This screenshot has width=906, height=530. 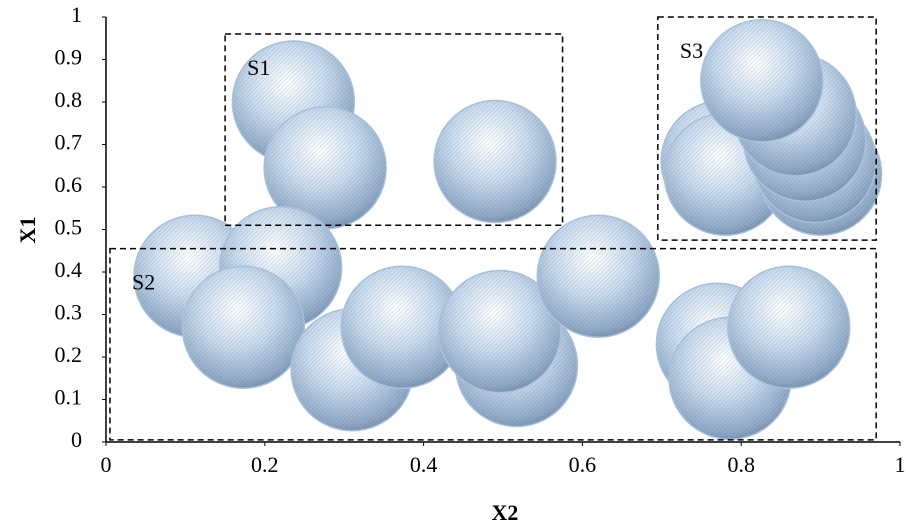 I want to click on y-tick-label: 0, so click(x=76, y=439).